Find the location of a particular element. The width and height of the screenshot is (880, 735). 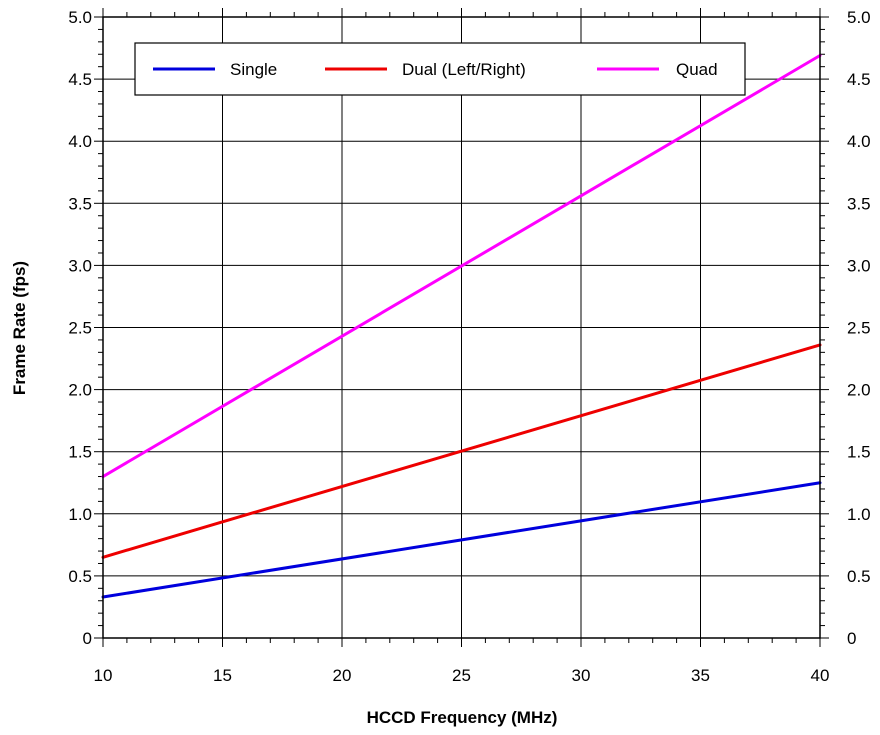

x-tick-label: 25 is located at coordinates (461, 675).